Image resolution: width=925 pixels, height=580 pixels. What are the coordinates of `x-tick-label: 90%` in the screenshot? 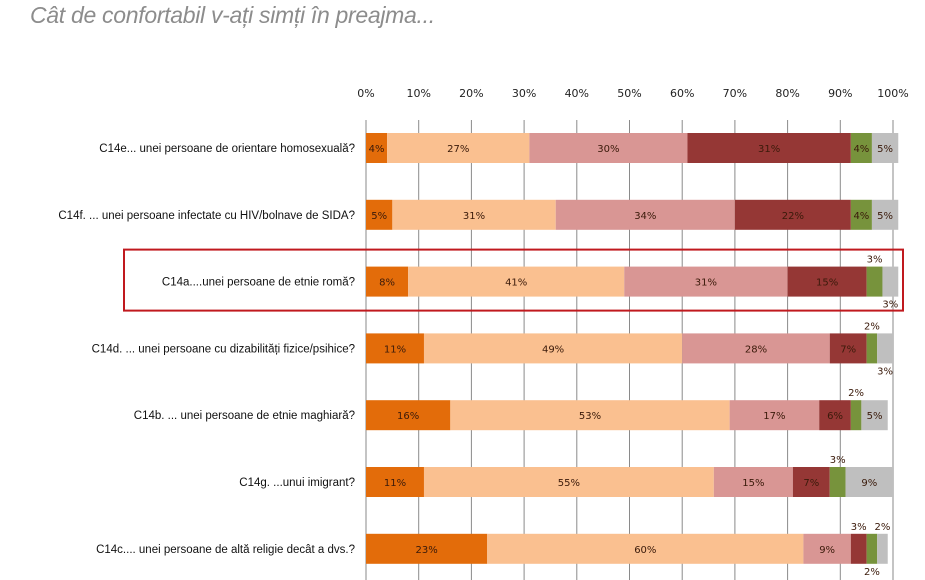 It's located at (840, 93).